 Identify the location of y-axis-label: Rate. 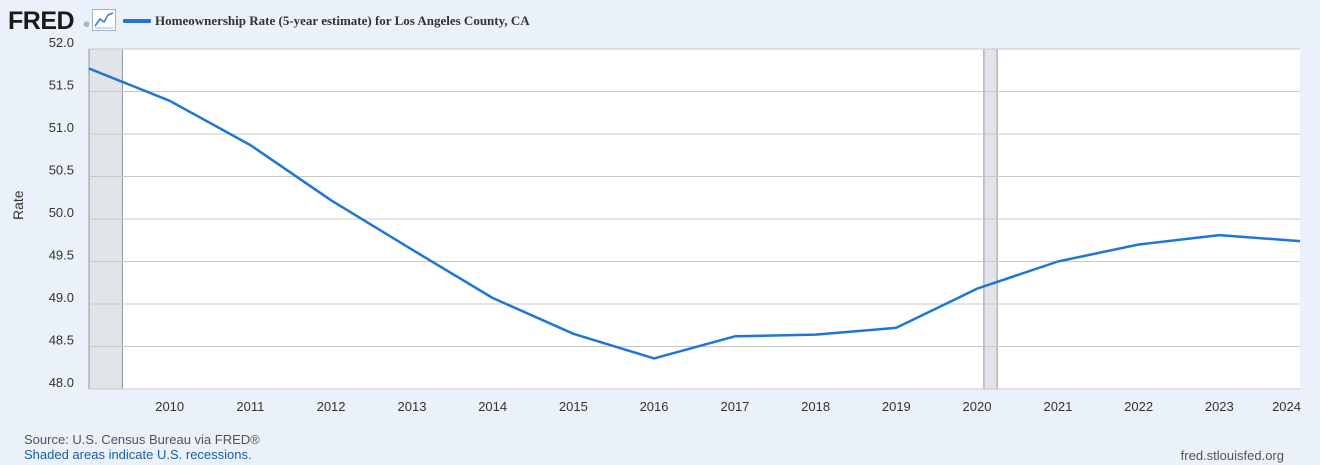
(18, 205).